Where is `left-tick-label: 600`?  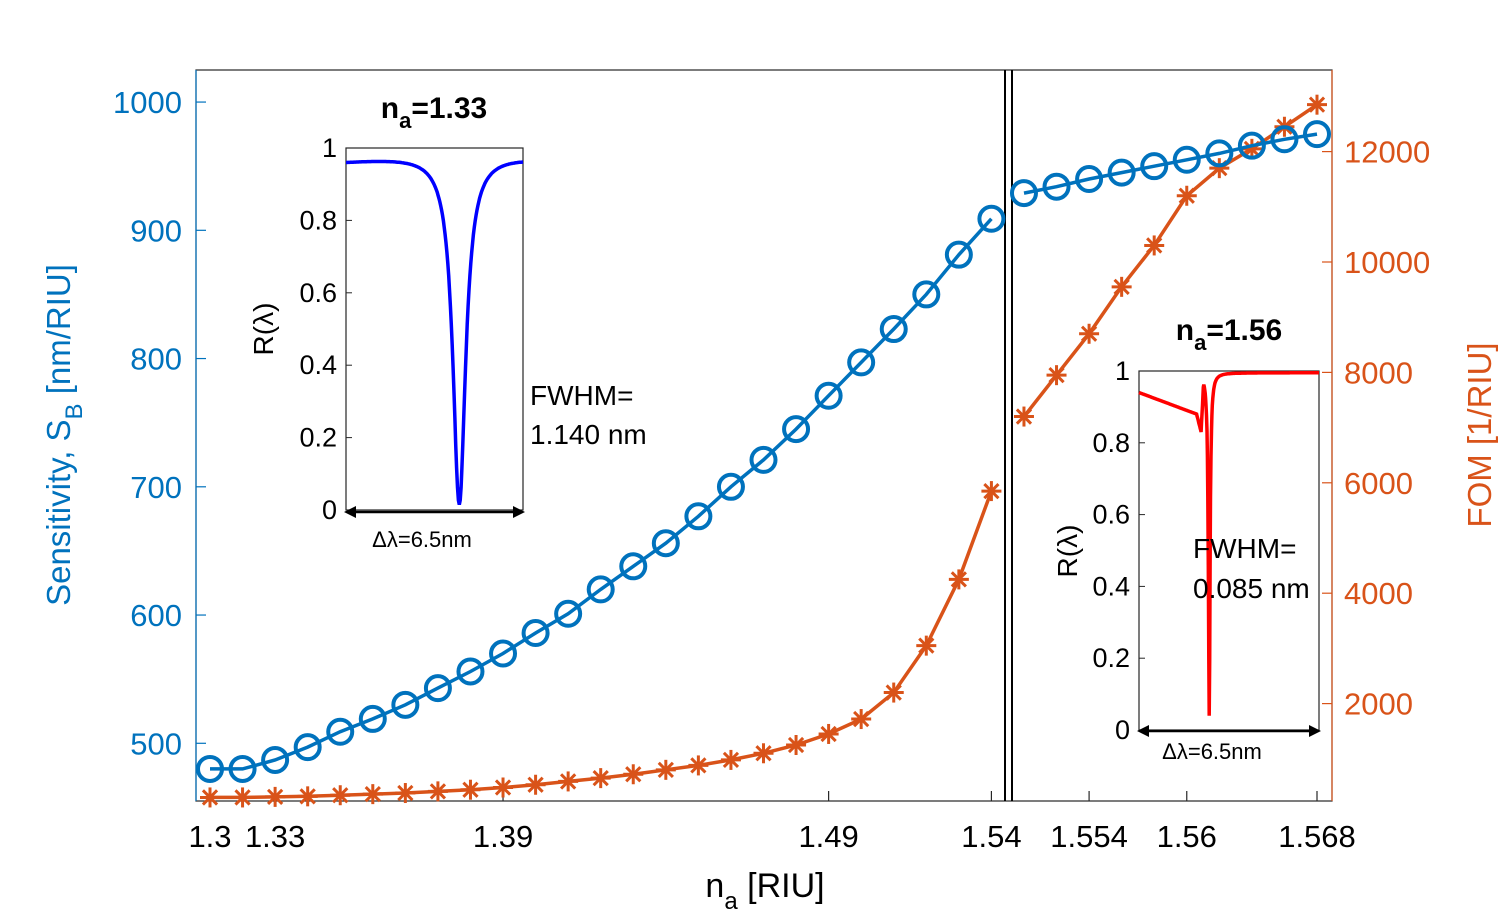 left-tick-label: 600 is located at coordinates (156, 615).